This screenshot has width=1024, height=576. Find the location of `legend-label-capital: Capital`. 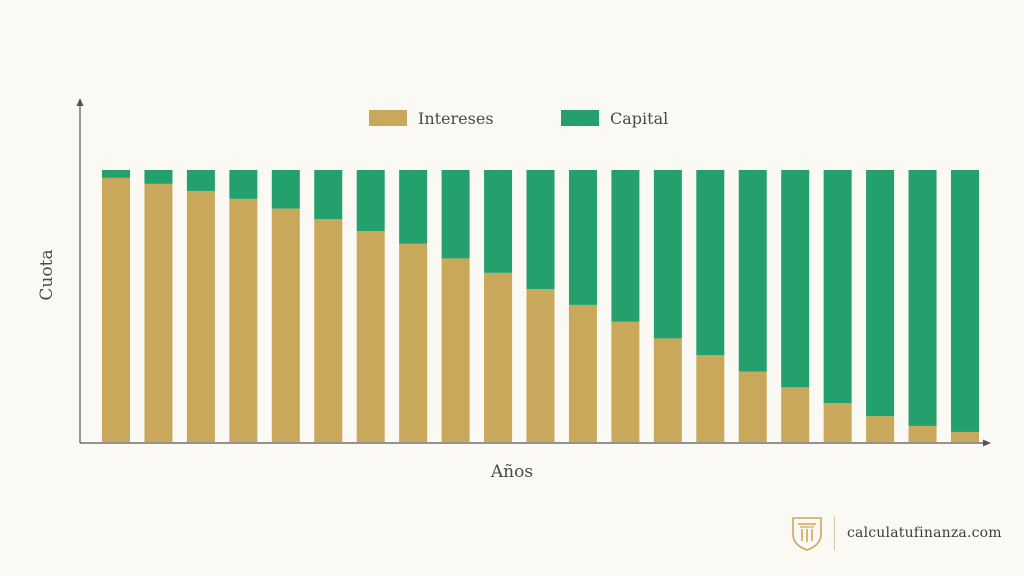

legend-label-capital: Capital is located at coordinates (639, 118).